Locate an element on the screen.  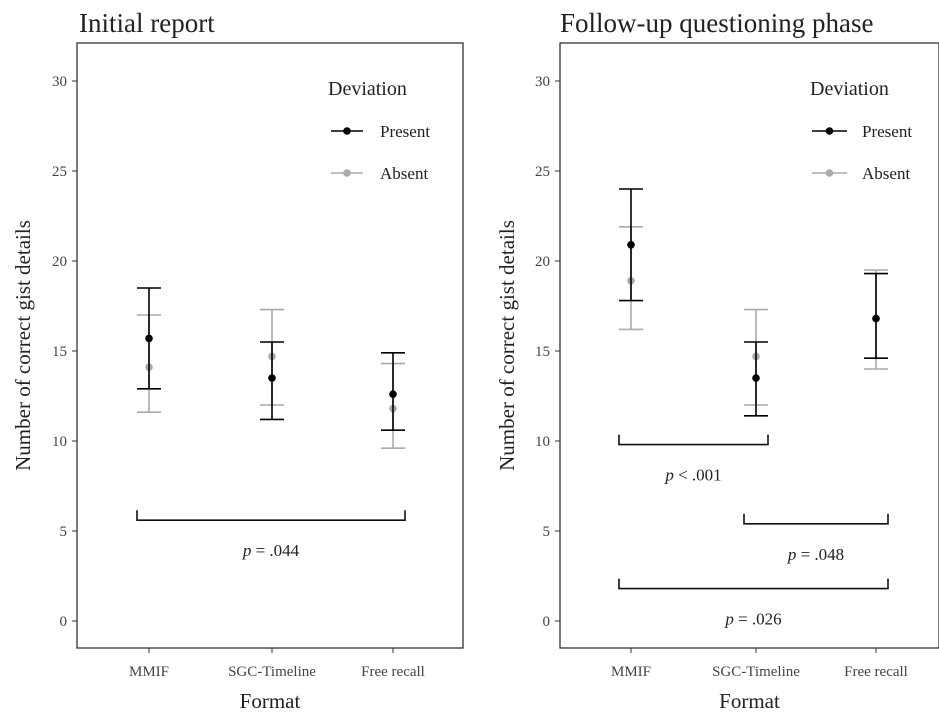
p-value-label: p = .026 is located at coordinates (752, 619).